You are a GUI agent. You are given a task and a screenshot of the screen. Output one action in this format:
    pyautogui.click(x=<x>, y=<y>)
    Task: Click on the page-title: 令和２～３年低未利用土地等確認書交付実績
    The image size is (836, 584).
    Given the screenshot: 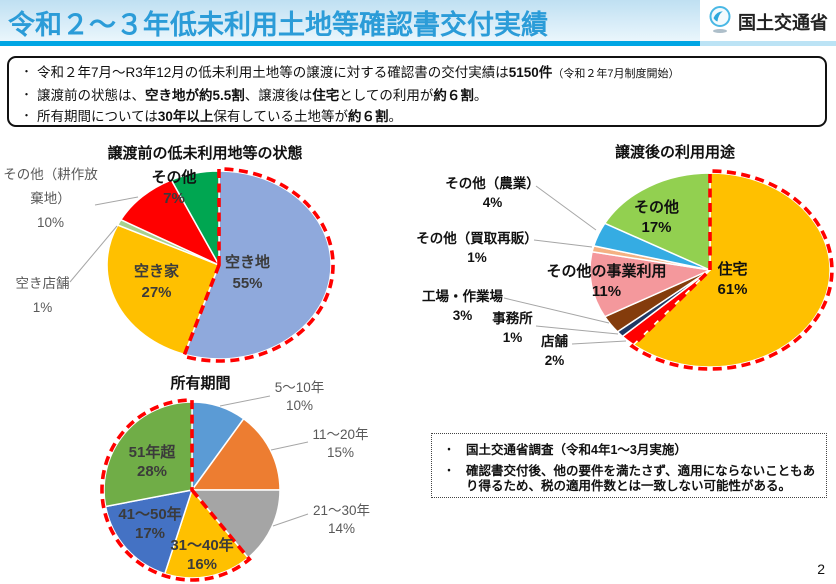 What is the action you would take?
    pyautogui.click(x=278, y=25)
    